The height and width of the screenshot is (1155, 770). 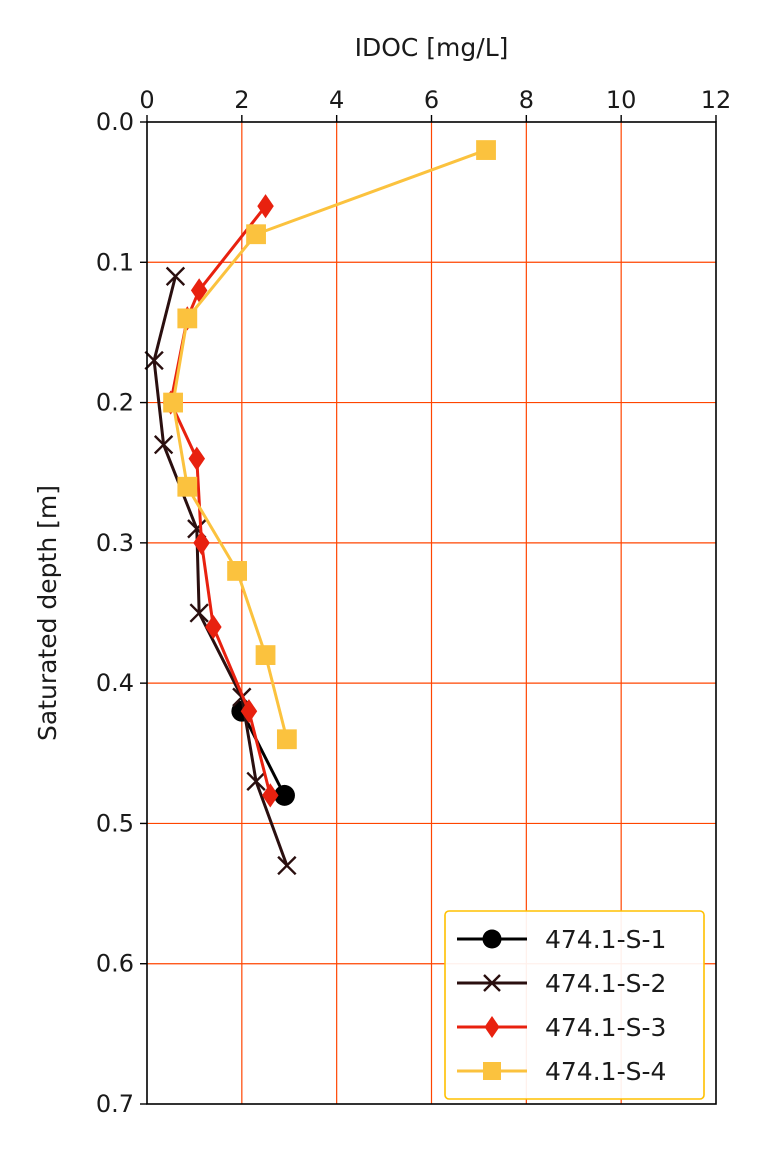 I want to click on legend-entry: 474.1-S-1, so click(x=561, y=939).